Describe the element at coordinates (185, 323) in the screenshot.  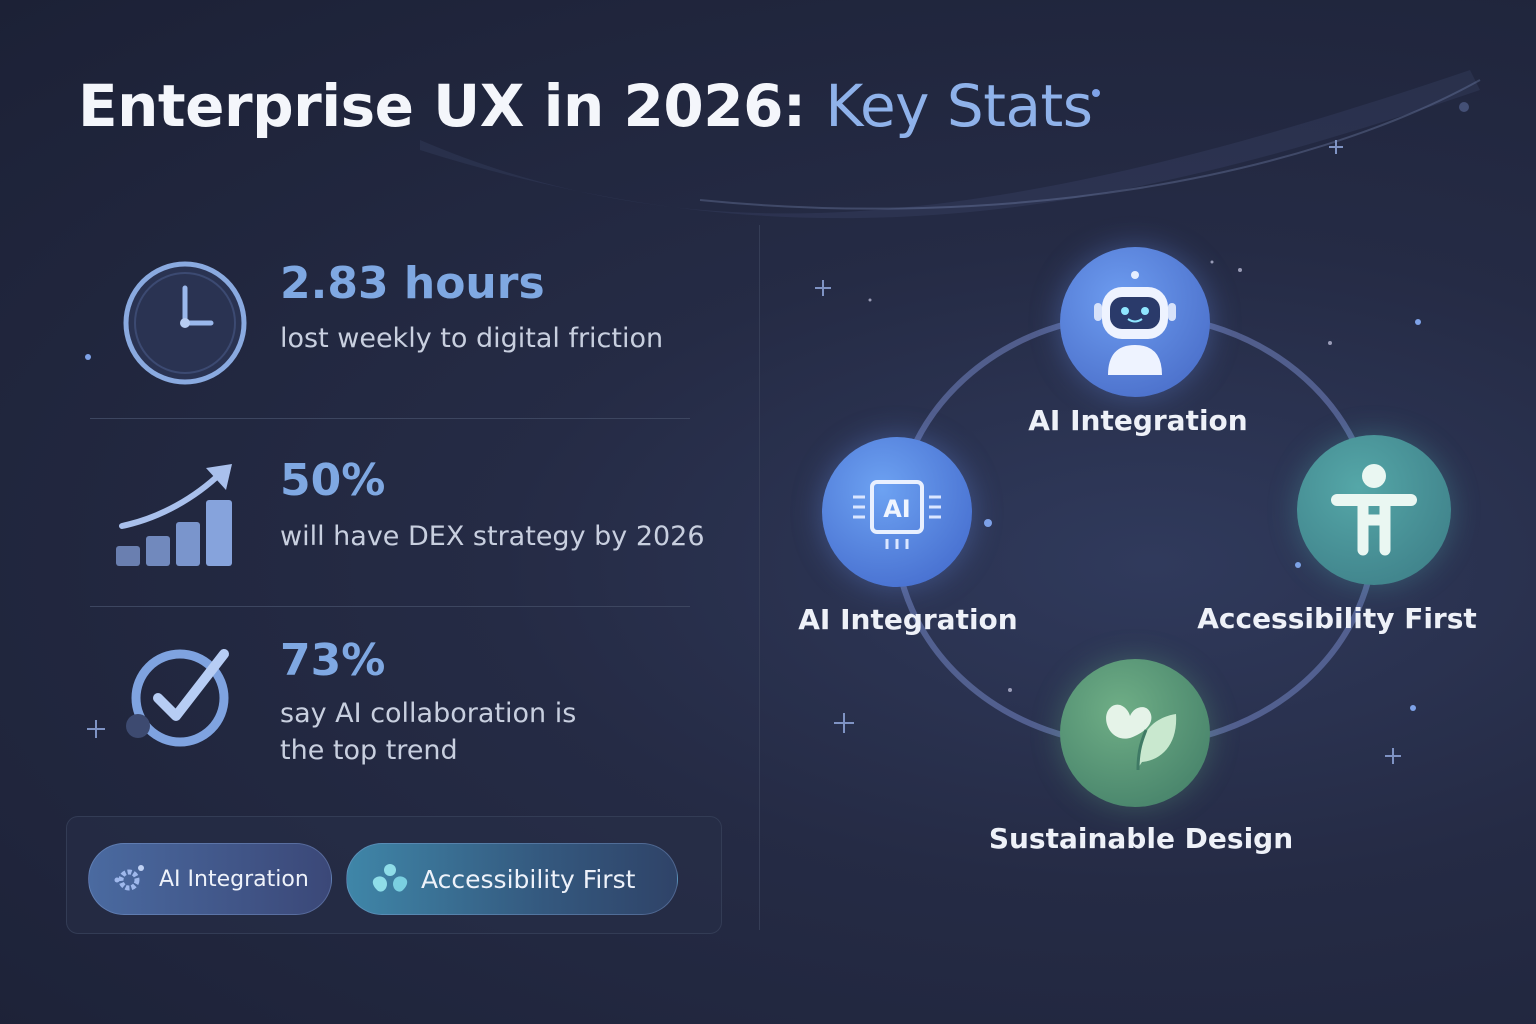
I see `clock-icon` at that location.